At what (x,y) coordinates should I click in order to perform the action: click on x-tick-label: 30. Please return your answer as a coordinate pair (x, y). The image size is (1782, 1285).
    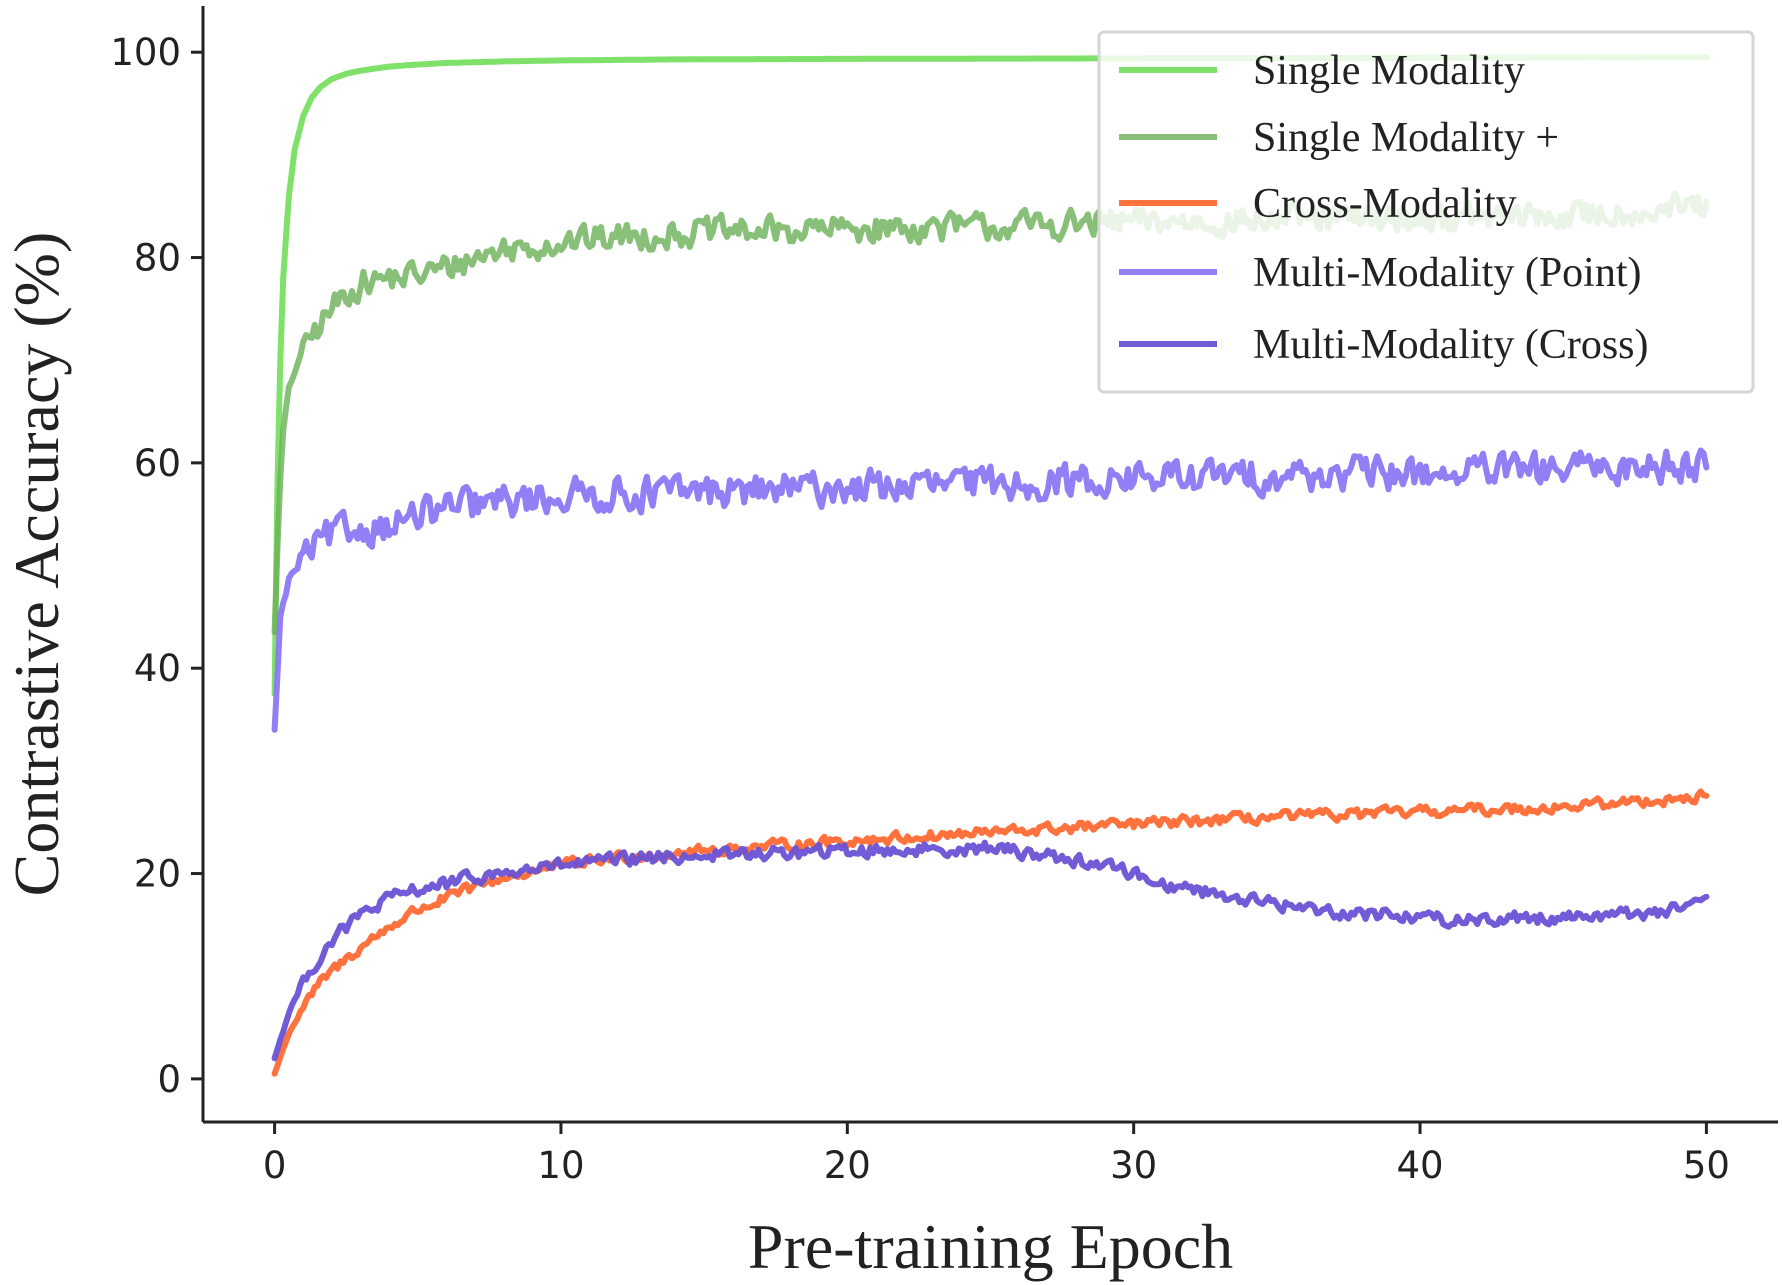
    Looking at the image, I should click on (1133, 1165).